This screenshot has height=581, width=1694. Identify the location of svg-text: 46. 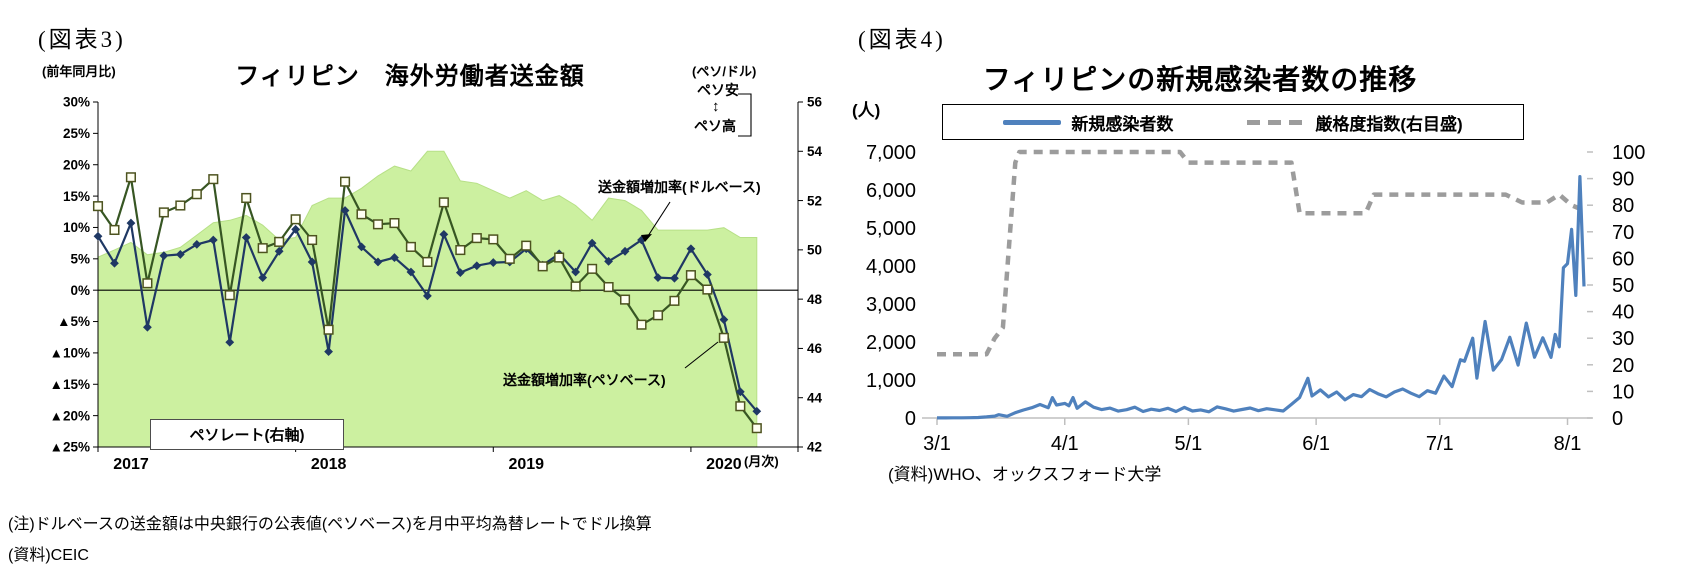
(815, 348).